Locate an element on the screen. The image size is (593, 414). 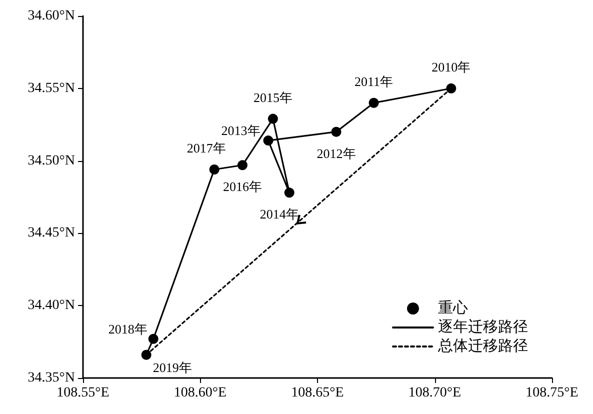
annotation: 2015年 is located at coordinates (272, 97).